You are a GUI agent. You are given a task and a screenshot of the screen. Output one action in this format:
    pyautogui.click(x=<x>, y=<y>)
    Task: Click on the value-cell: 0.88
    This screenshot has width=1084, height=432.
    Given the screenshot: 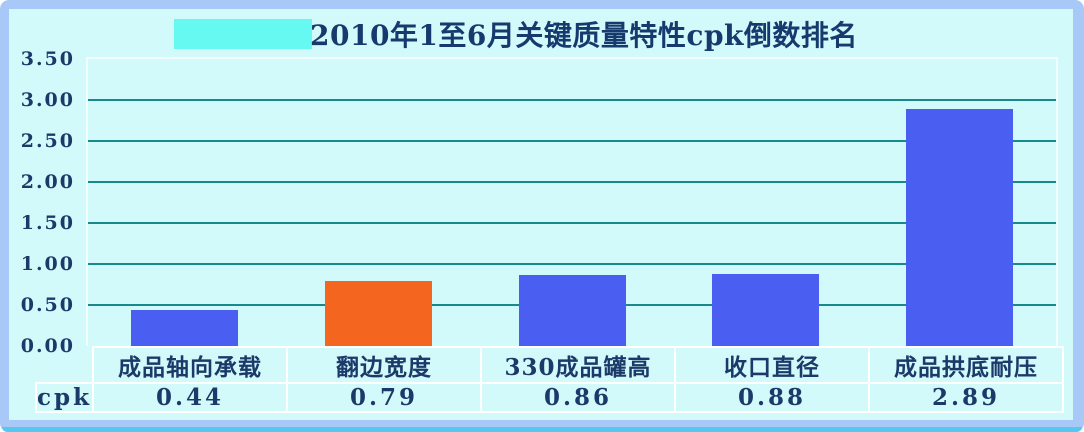 What is the action you would take?
    pyautogui.click(x=772, y=397)
    